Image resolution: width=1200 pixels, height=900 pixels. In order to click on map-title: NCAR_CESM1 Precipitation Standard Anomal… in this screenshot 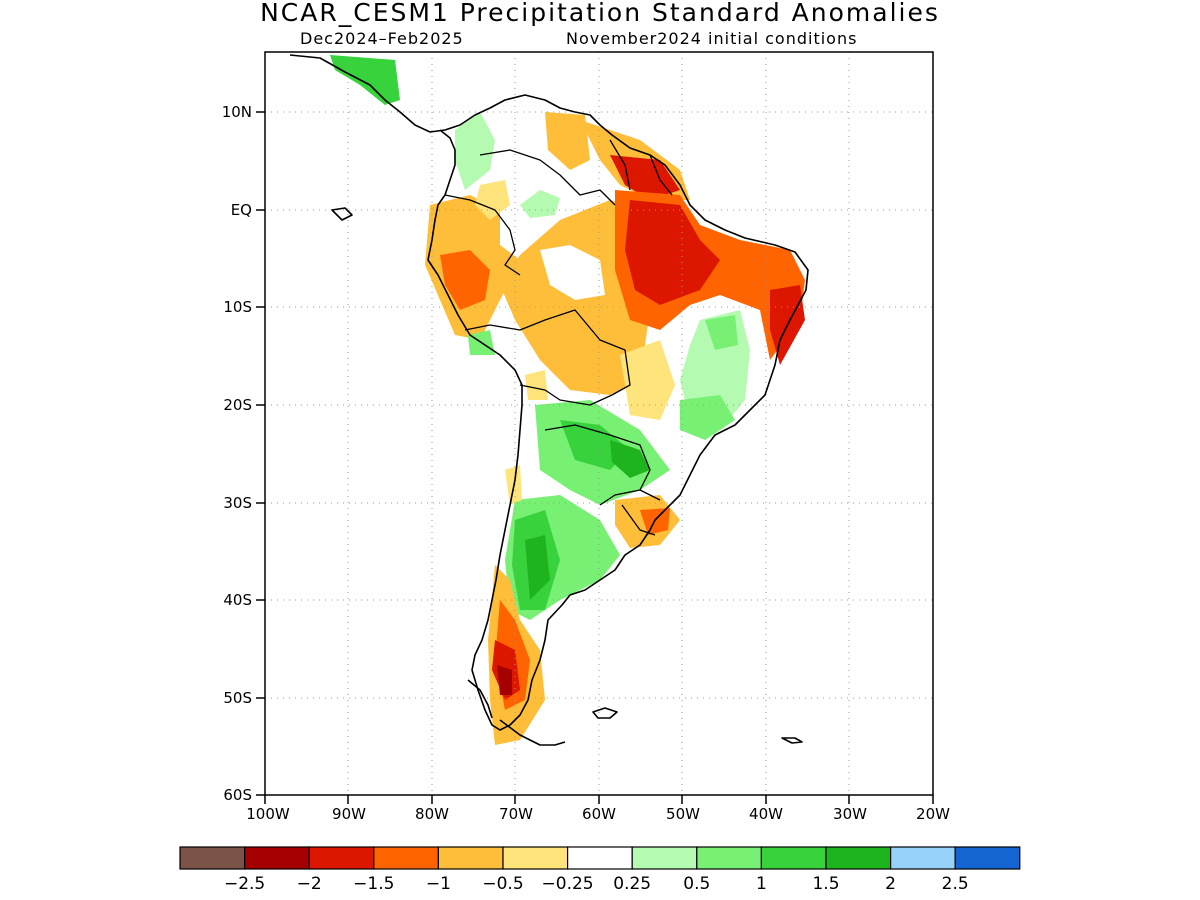, I will do `click(600, 13)`.